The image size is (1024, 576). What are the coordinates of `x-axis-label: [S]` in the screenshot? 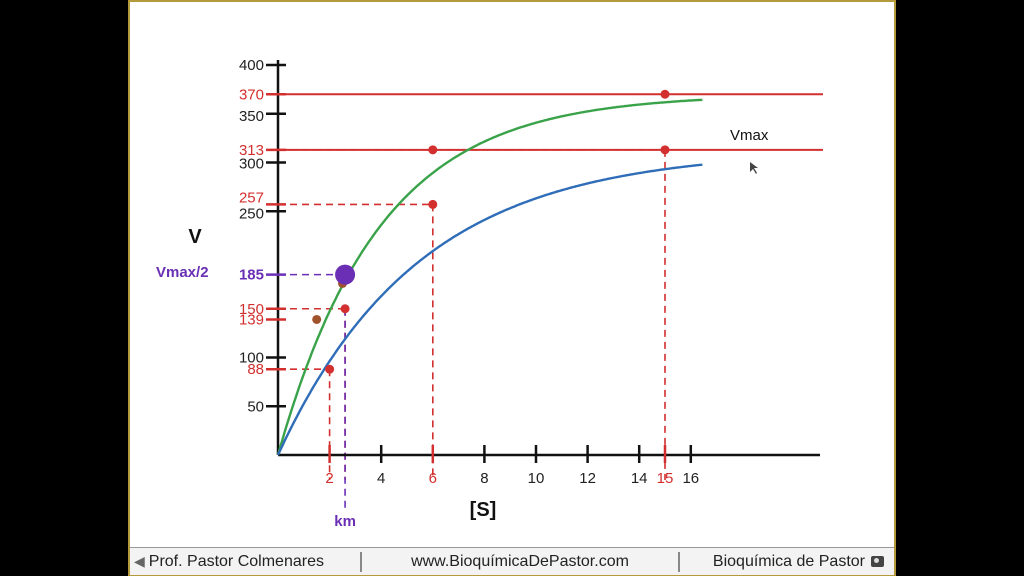 It's located at (483, 510).